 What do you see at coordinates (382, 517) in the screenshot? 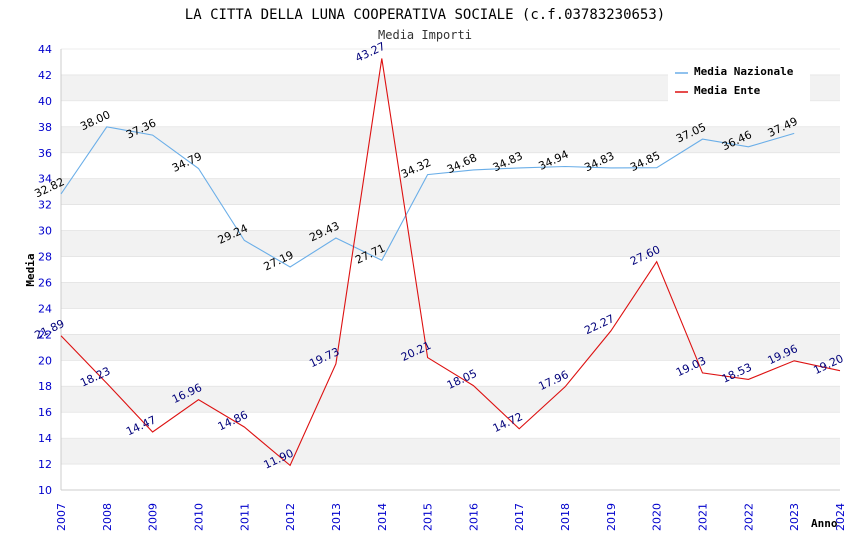
I see `x-tick-label: 2014` at bounding box center [382, 517].